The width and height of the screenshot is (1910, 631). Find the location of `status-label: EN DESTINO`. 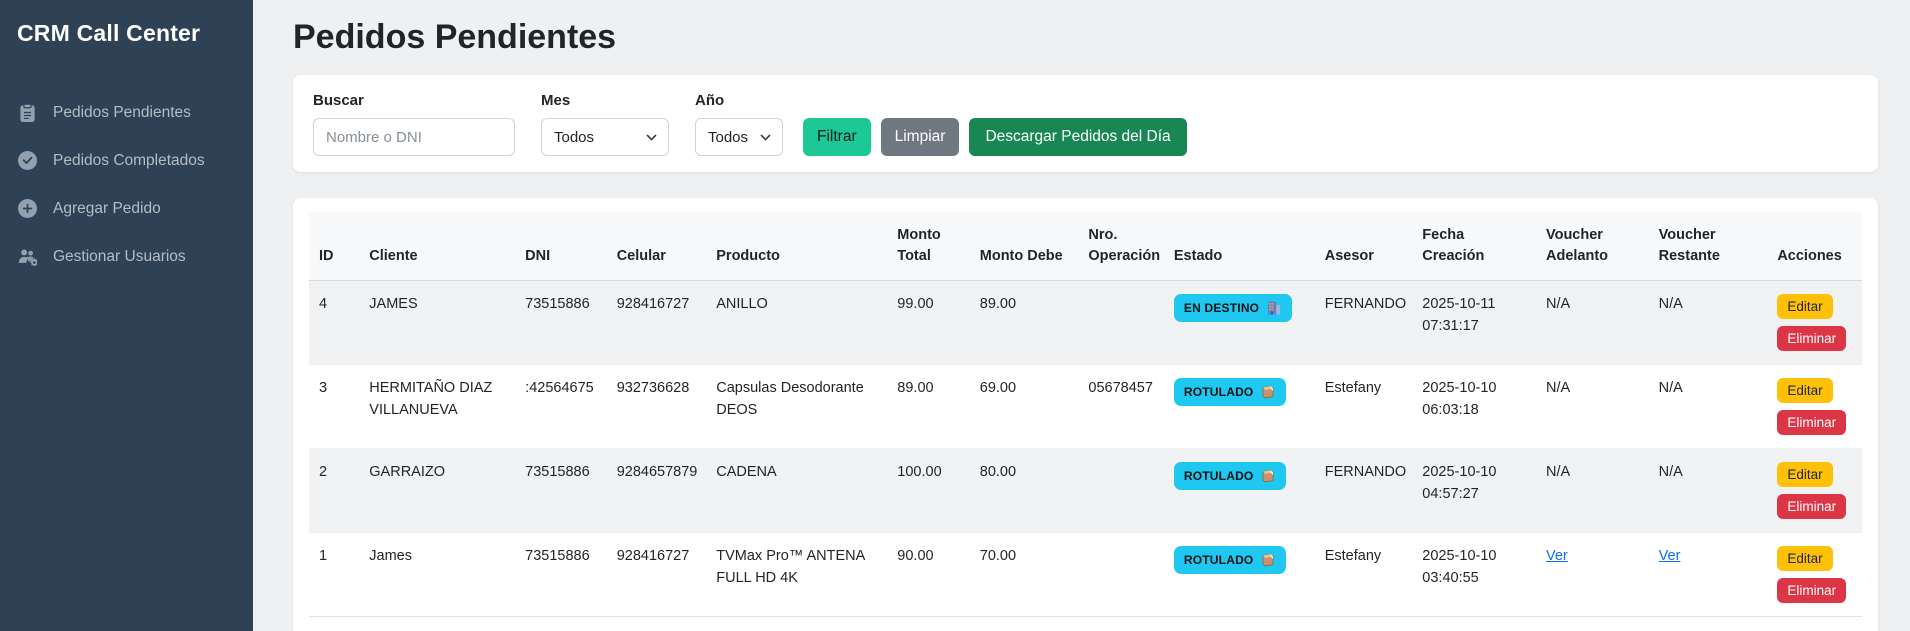

status-label: EN DESTINO is located at coordinates (1221, 308).